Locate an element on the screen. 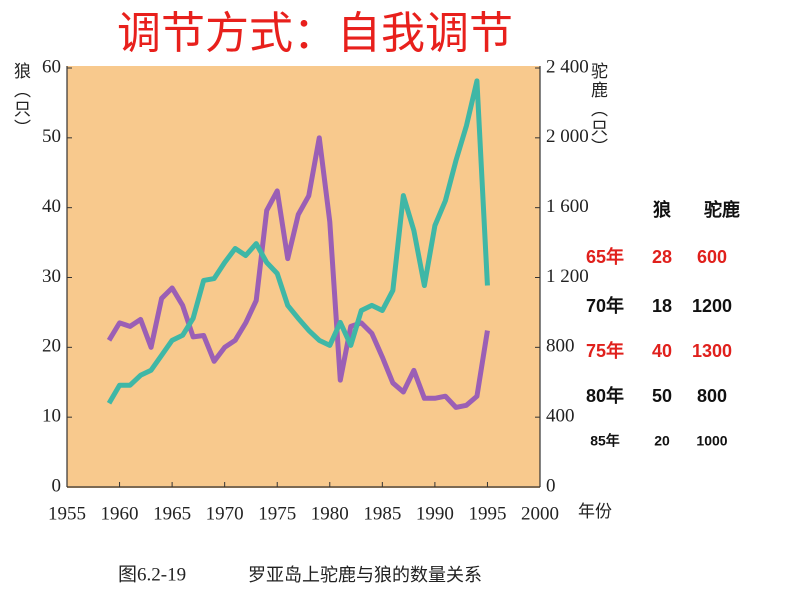 The height and width of the screenshot is (596, 794). slide-title: 调节方式：自我调节 is located at coordinates (315, 33).